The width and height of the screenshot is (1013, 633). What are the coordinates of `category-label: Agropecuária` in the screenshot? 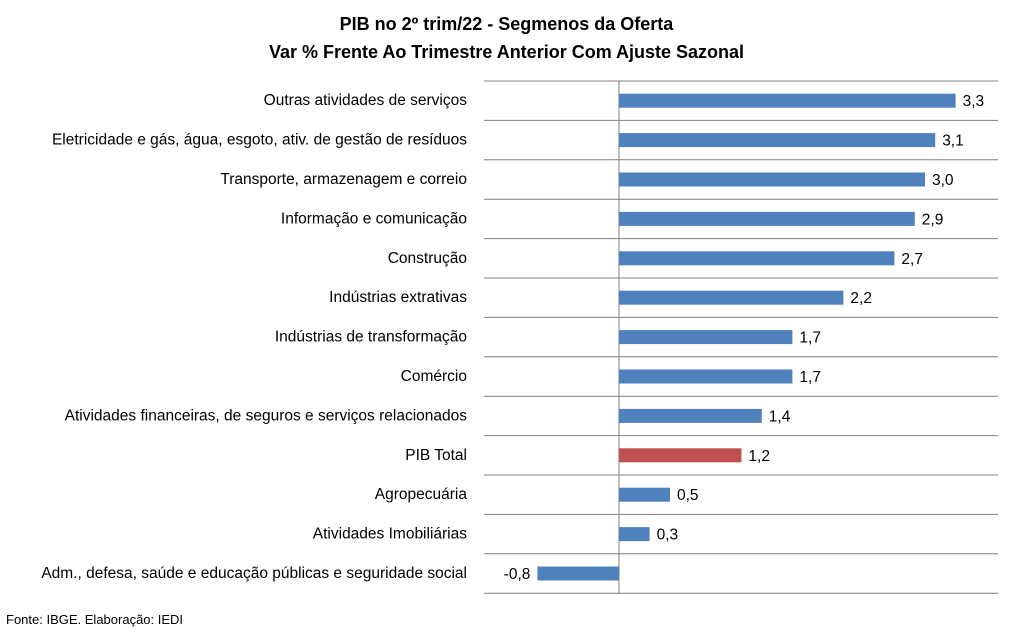 It's located at (421, 494).